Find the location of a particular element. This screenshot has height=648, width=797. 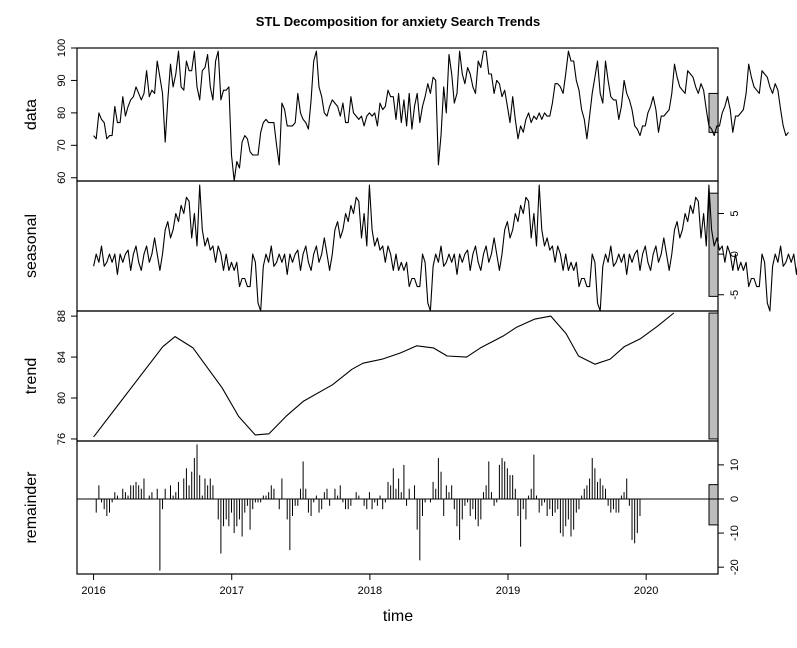

y-axis-label: seasonal is located at coordinates (31, 246).